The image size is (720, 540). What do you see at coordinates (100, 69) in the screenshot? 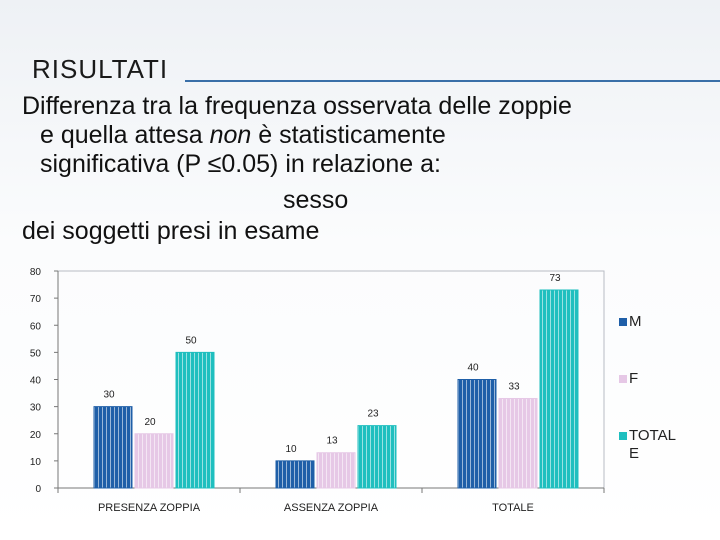
I see `slide-title: RISULTATI` at bounding box center [100, 69].